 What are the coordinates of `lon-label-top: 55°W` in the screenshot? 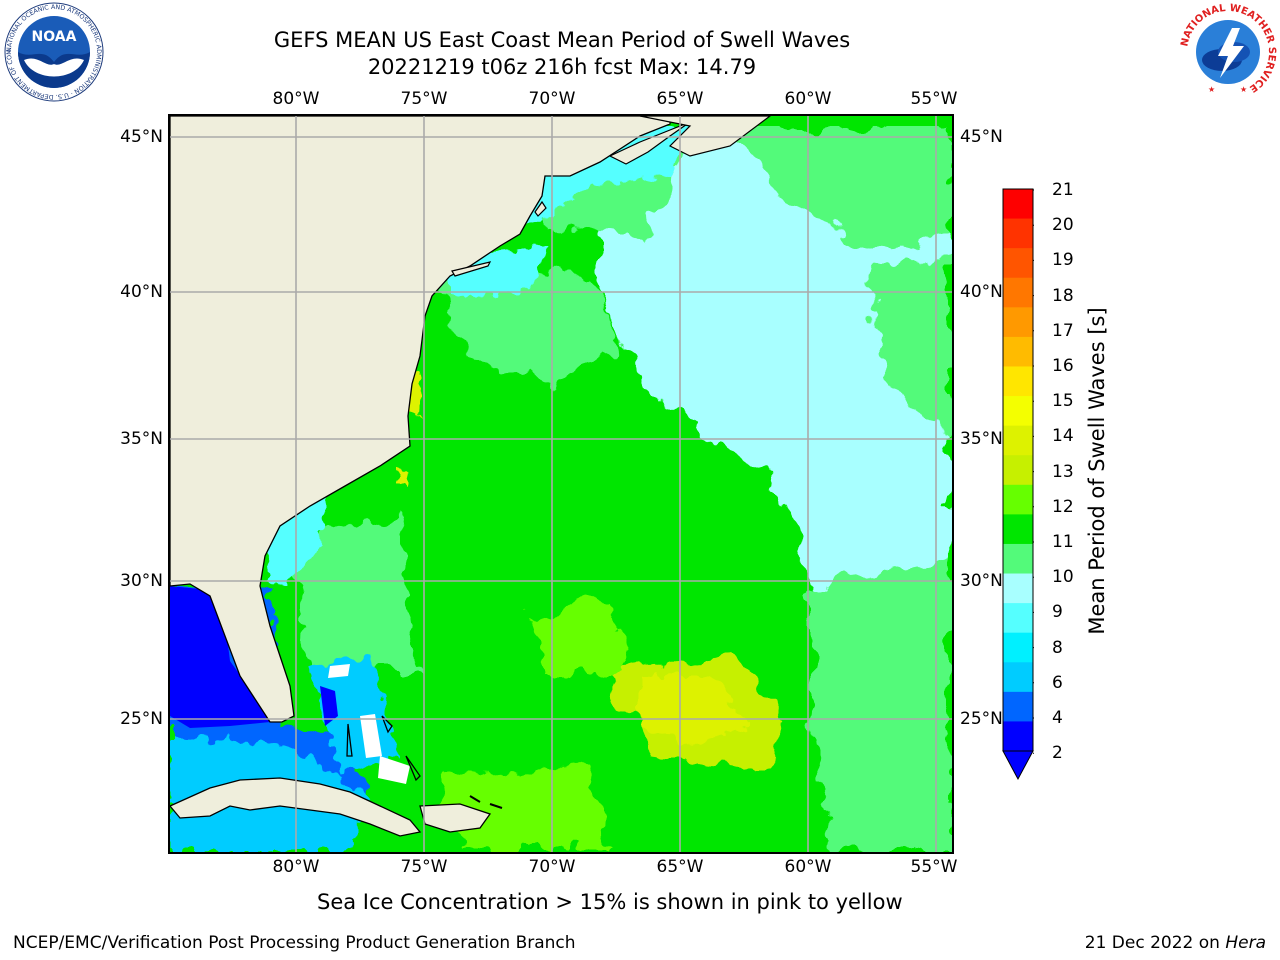 It's located at (934, 99).